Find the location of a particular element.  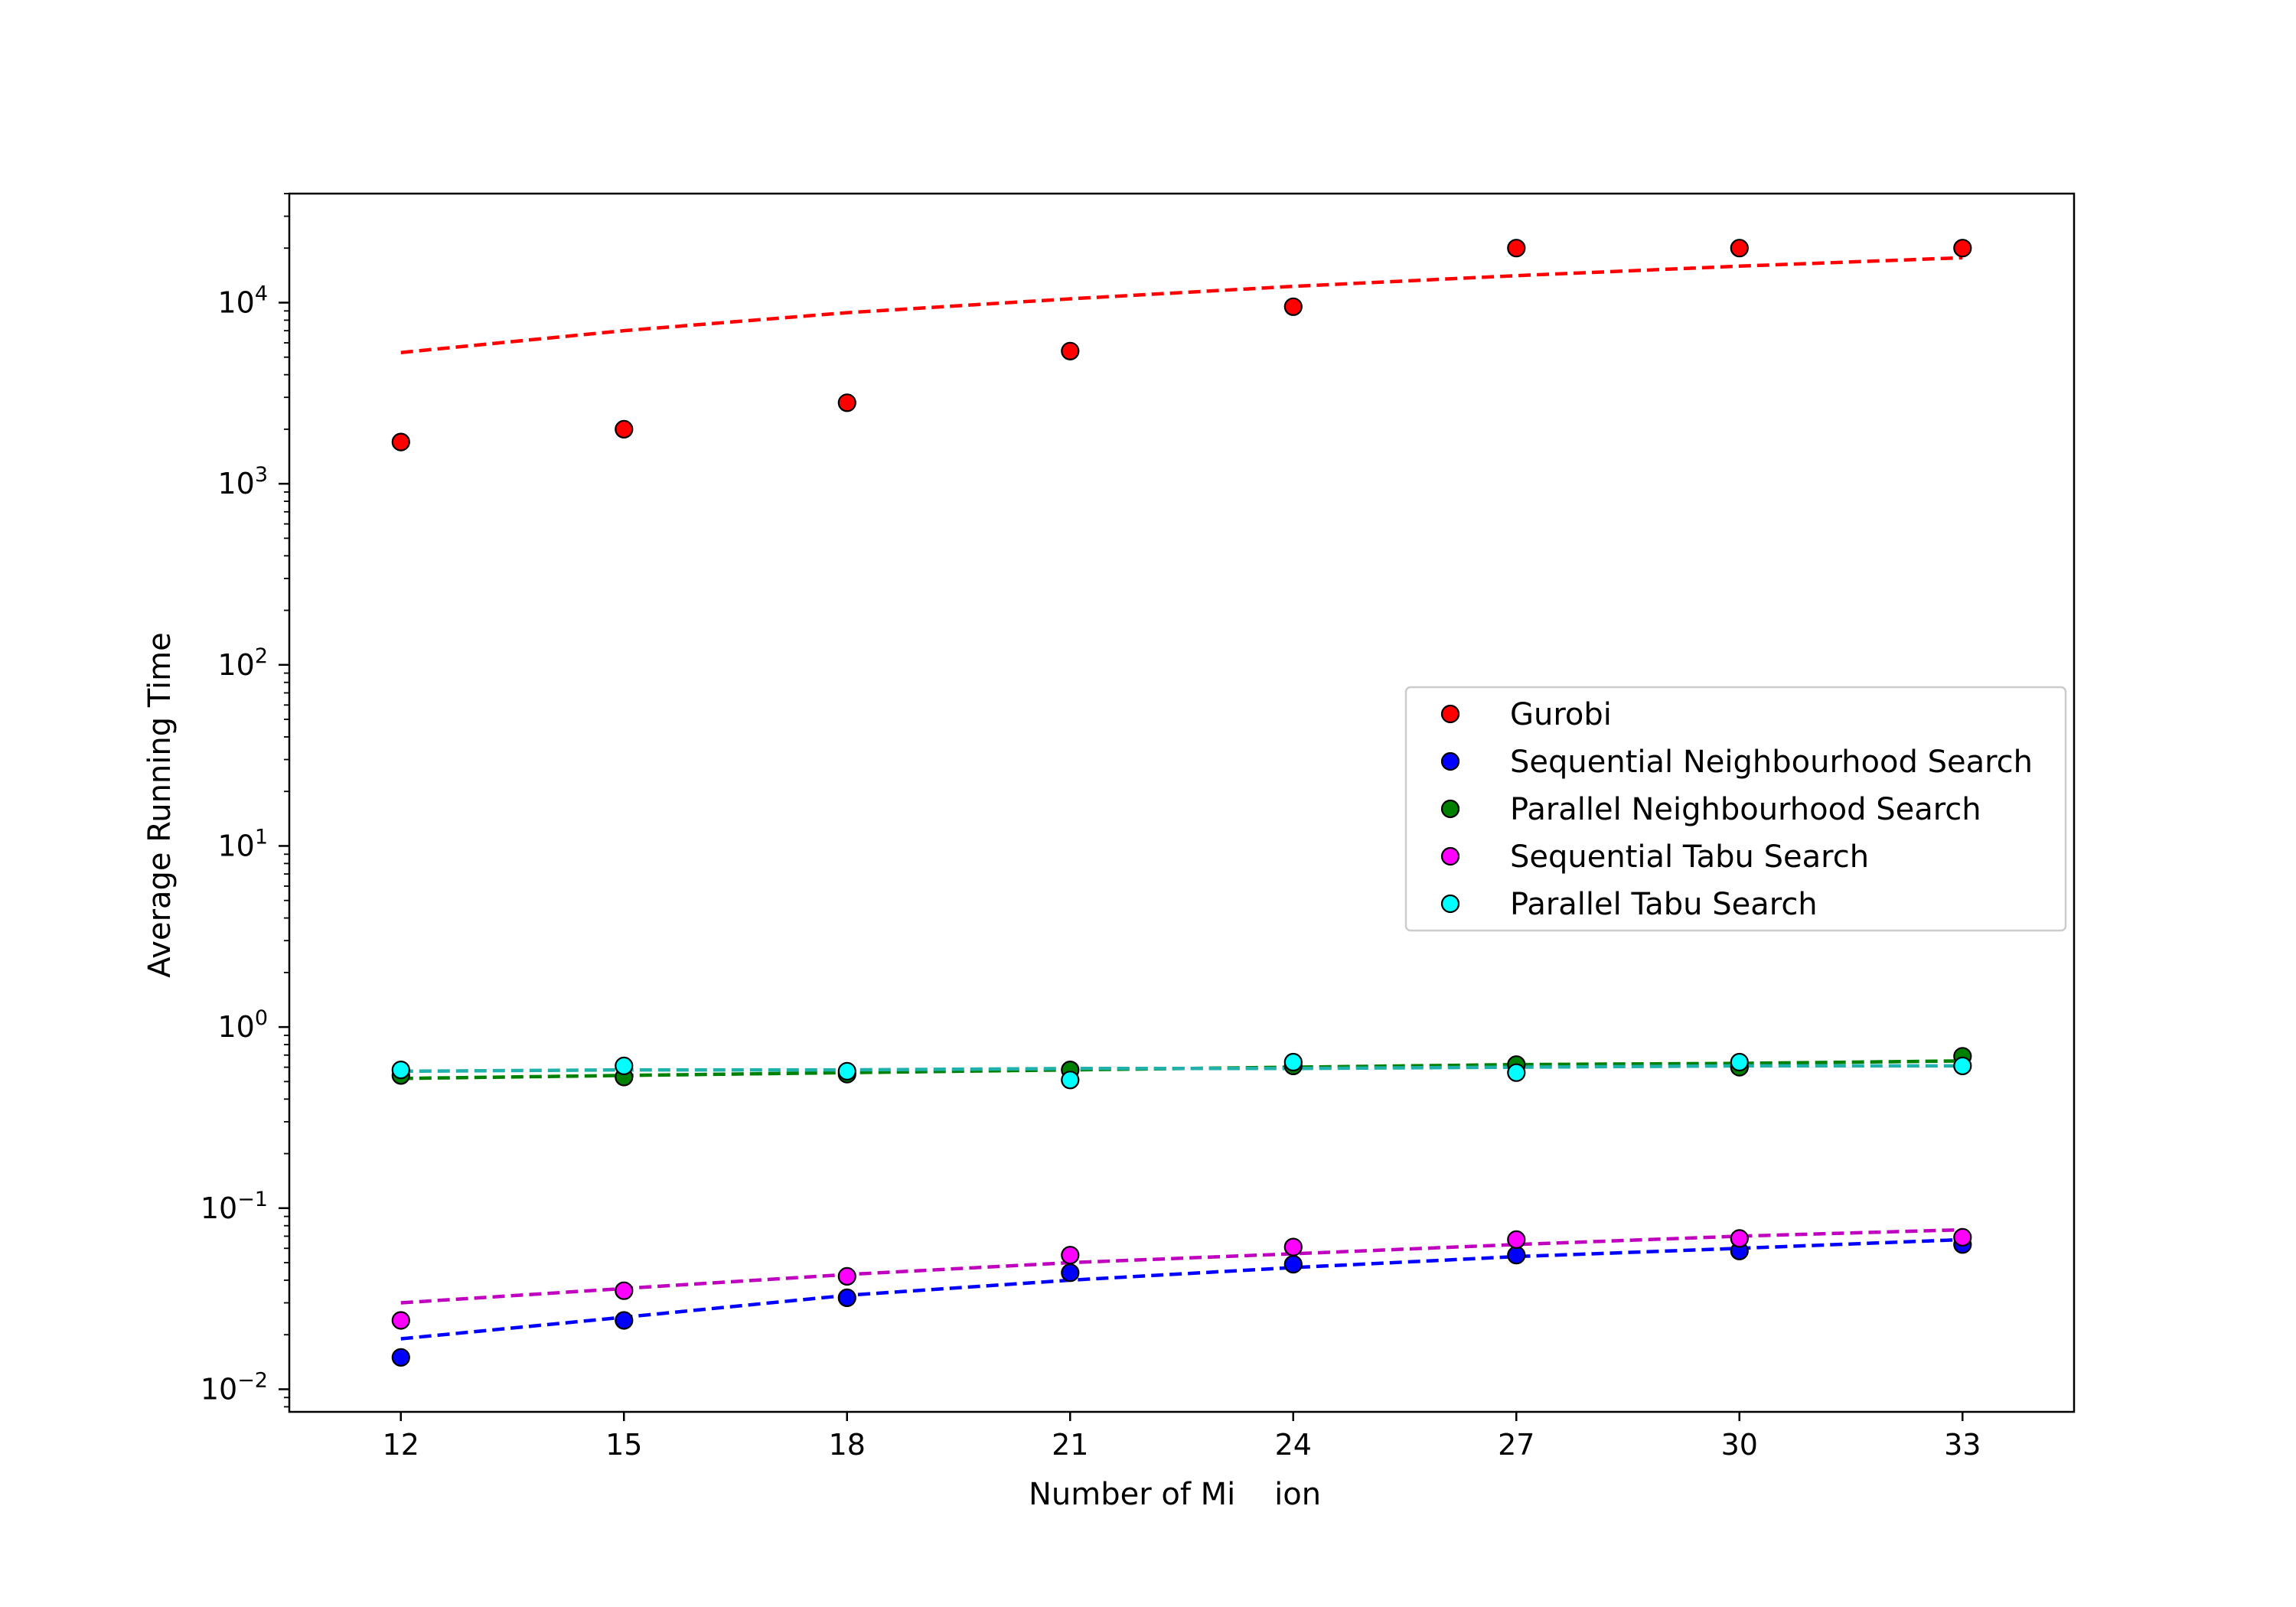

y-tick-label: 10¹ is located at coordinates (242, 843).